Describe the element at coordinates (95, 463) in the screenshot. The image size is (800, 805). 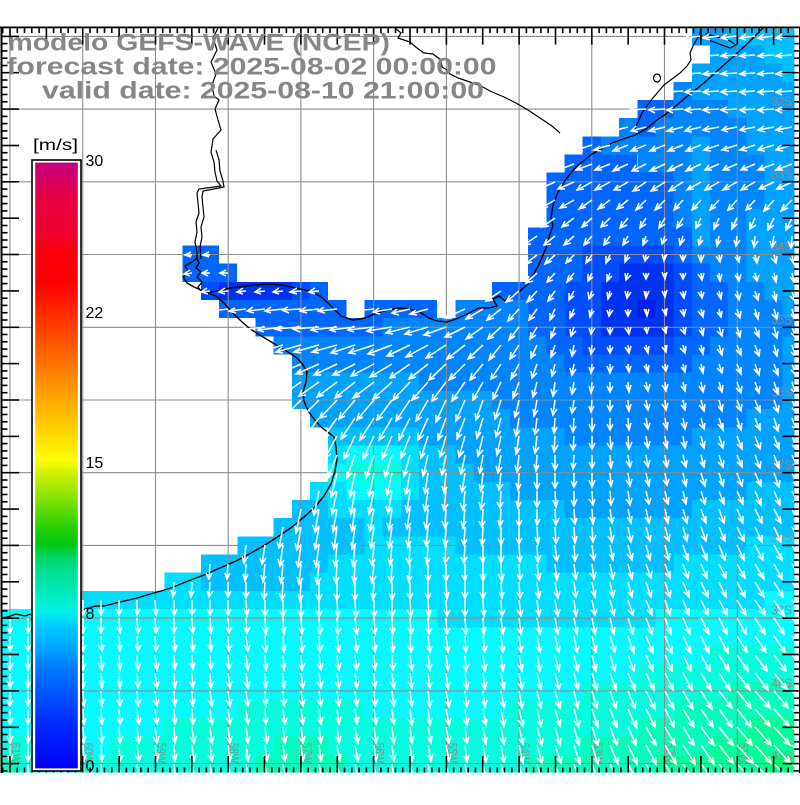
I see `svg-text: 15` at that location.